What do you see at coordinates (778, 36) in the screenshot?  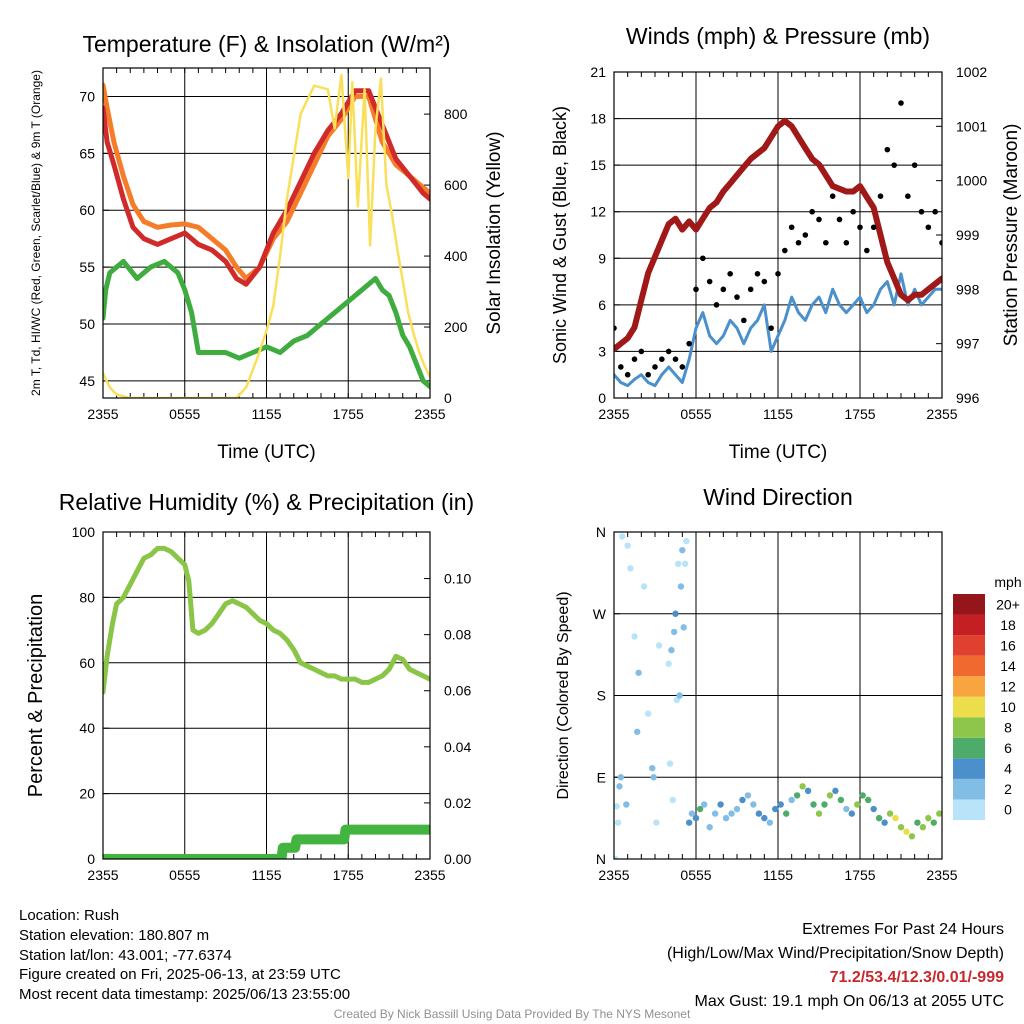 I see `panel-title: Winds (mph) & Pressure (mb)` at bounding box center [778, 36].